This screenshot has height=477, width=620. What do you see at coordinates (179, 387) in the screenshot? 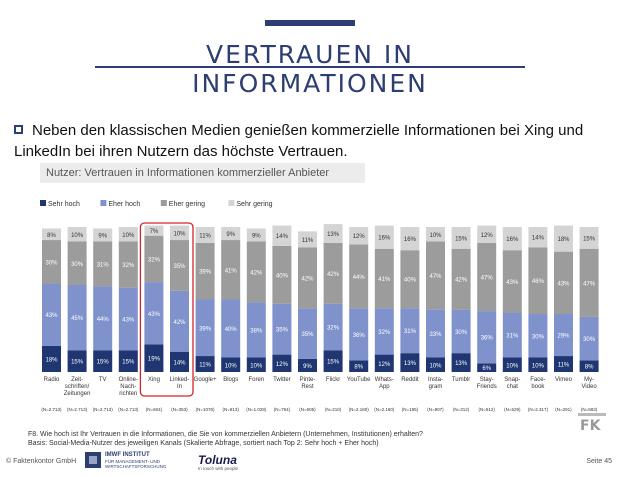
I see `category-label: In` at bounding box center [179, 387].